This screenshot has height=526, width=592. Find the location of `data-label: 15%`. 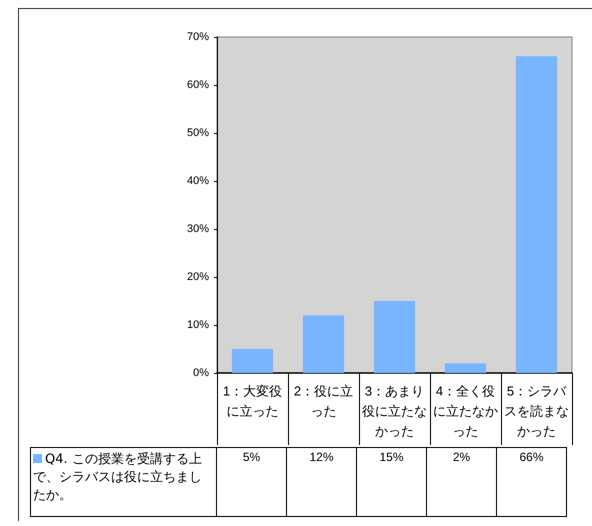

data-label: 15% is located at coordinates (391, 482).